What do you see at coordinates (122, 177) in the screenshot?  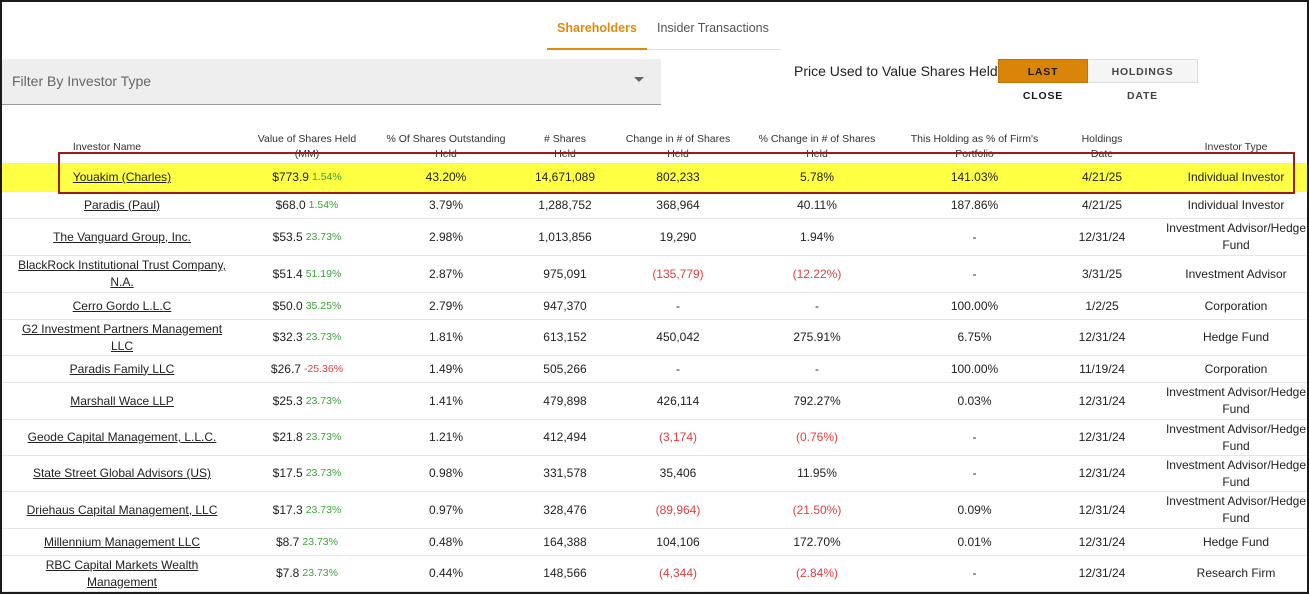 I see `investor-name-link: Youakim (Charles)` at bounding box center [122, 177].